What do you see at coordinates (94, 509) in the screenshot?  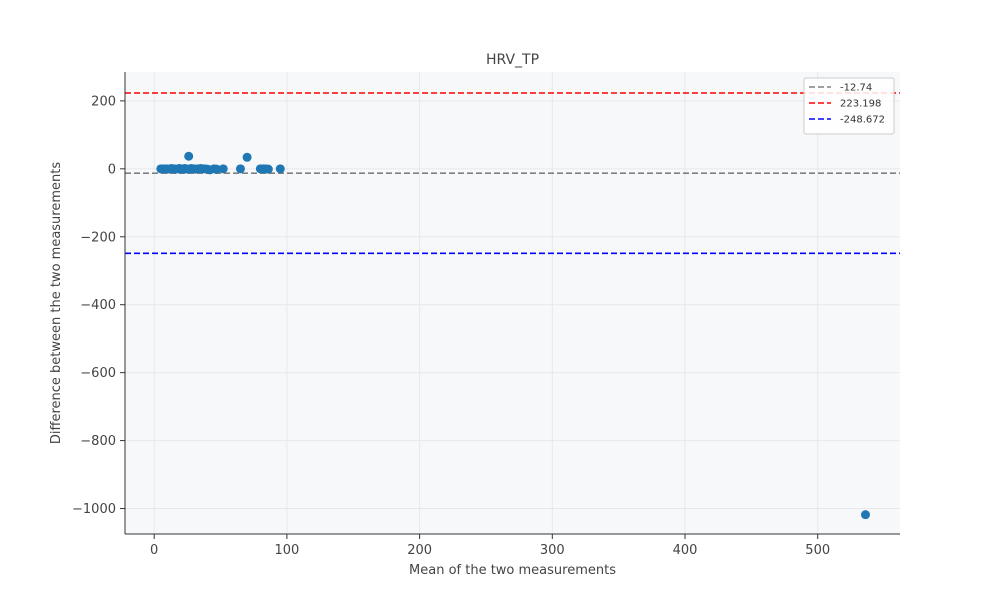 I see `y-tick-label: −1000` at bounding box center [94, 509].